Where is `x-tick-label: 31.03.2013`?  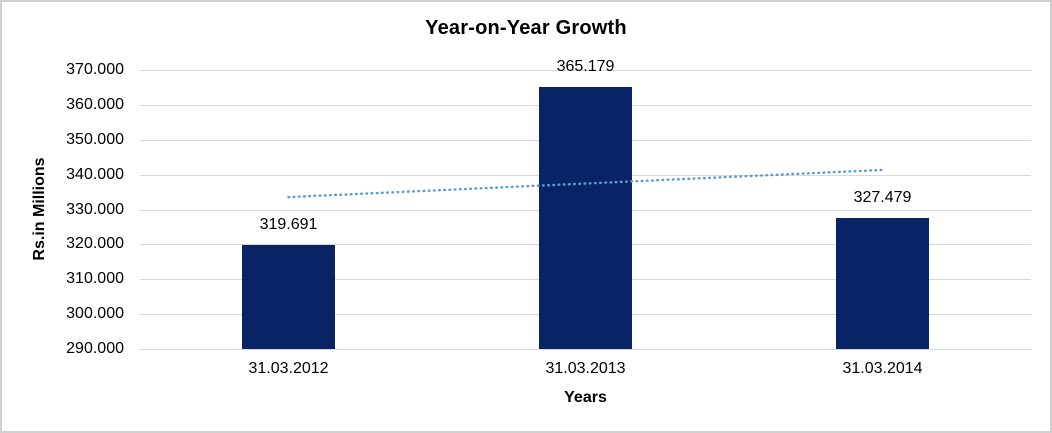
x-tick-label: 31.03.2013 is located at coordinates (585, 368).